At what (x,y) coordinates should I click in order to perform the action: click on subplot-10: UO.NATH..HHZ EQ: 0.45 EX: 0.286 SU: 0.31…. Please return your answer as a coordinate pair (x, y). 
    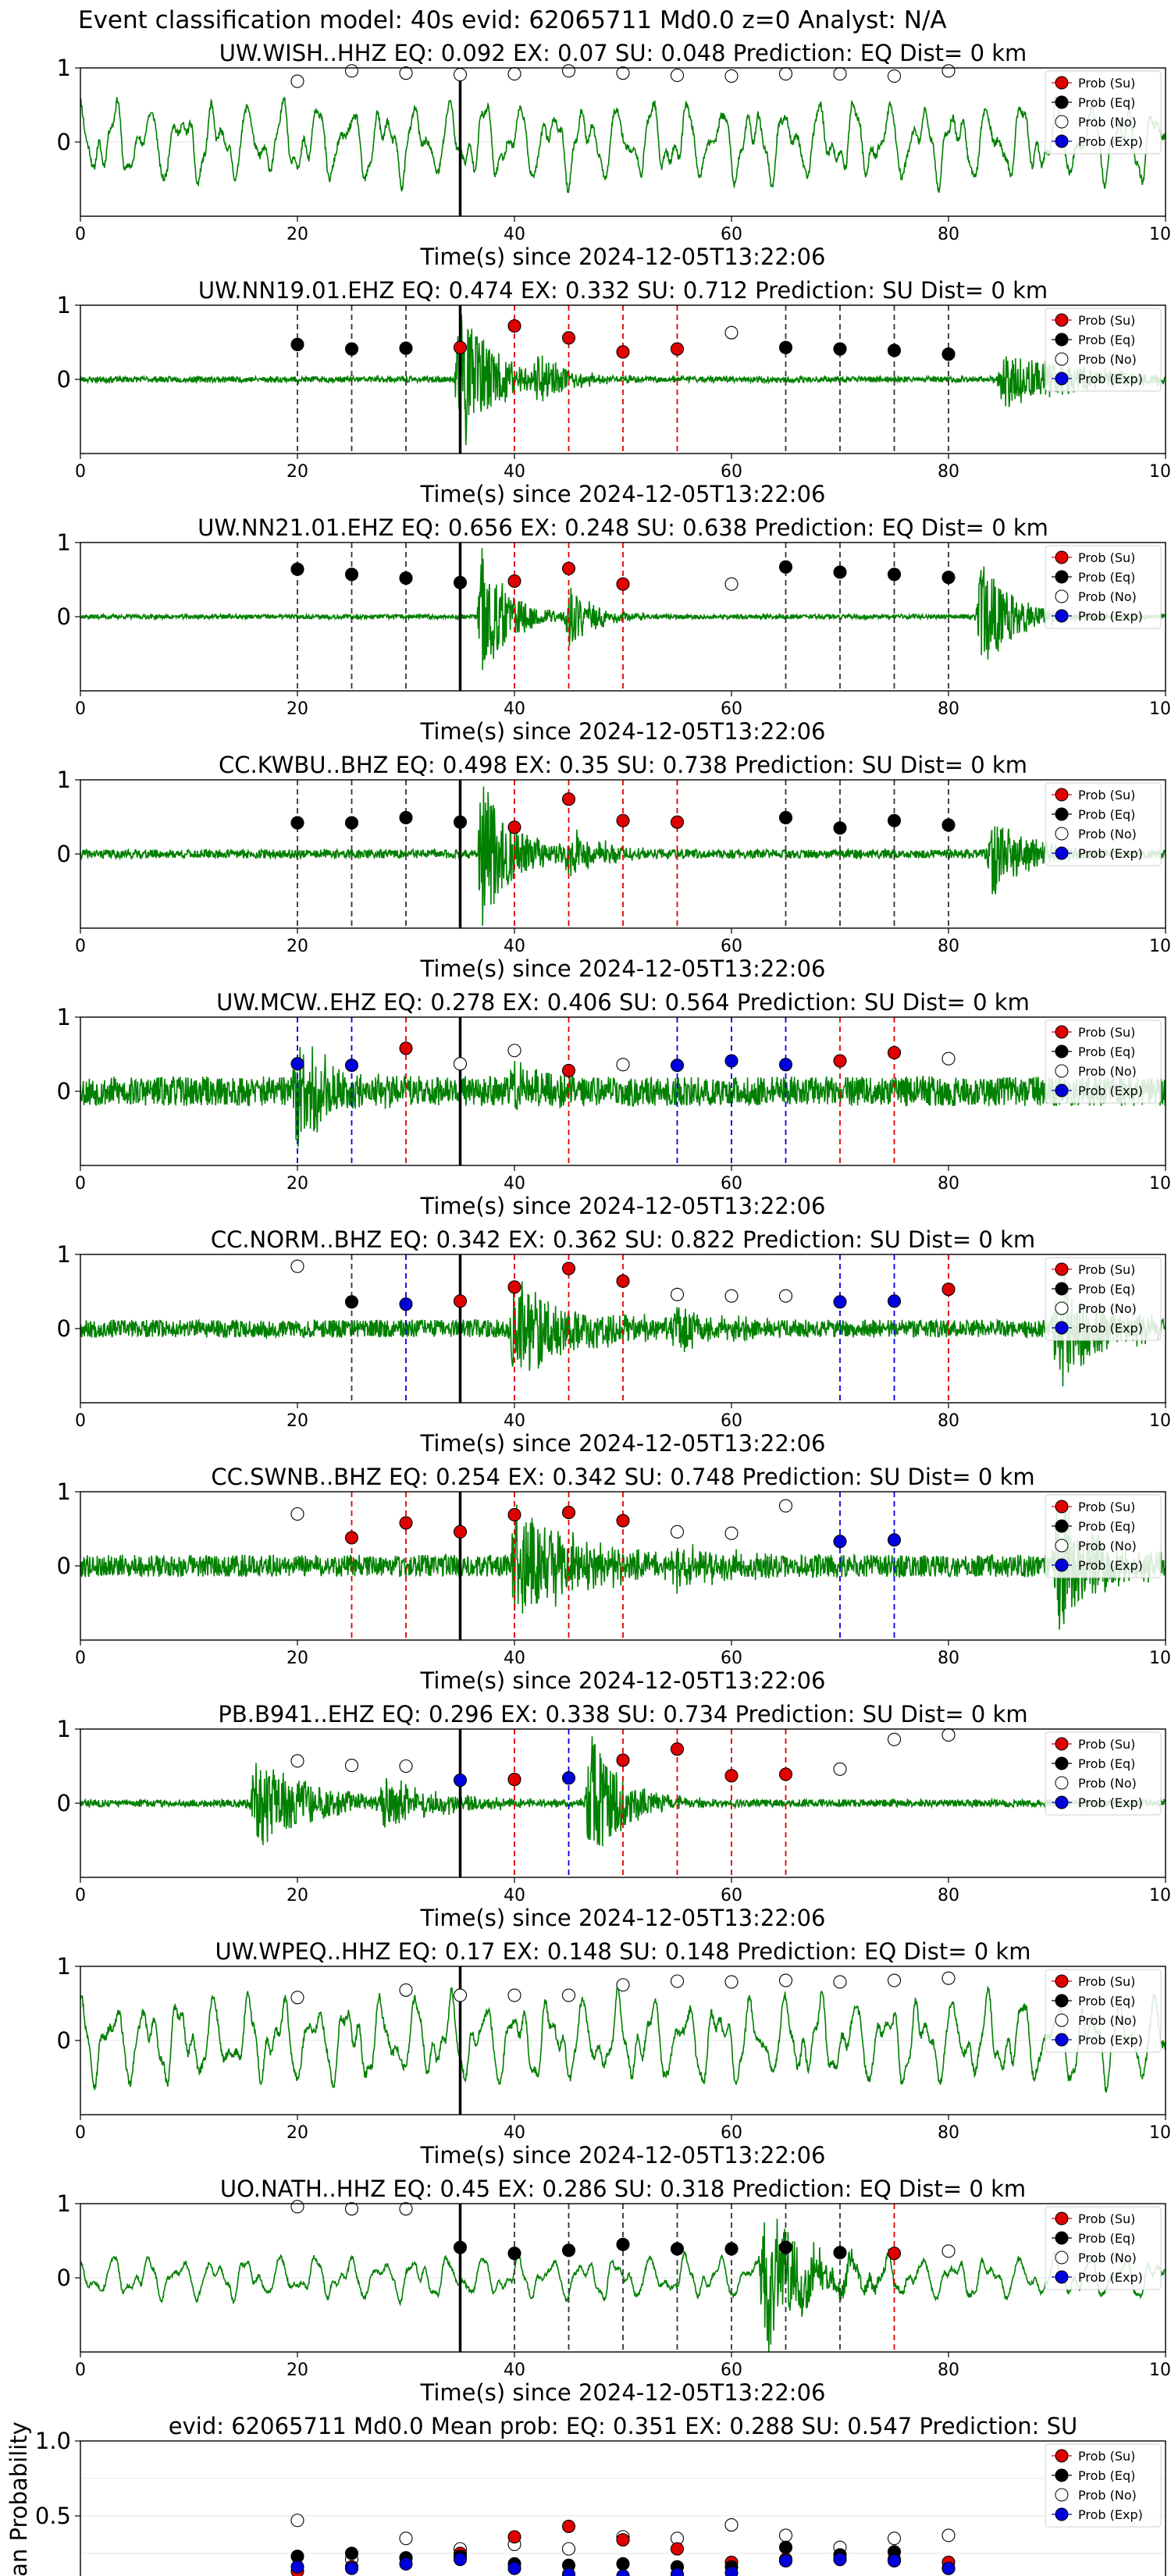
    Looking at the image, I should click on (614, 2291).